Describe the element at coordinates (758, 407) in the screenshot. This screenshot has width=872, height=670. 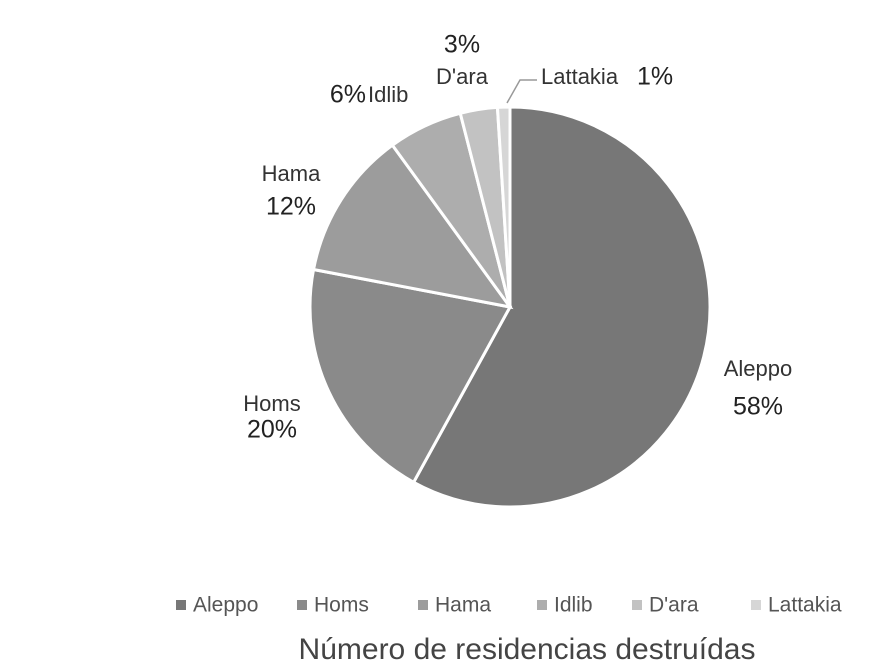
I see `data-label-value: 58%` at that location.